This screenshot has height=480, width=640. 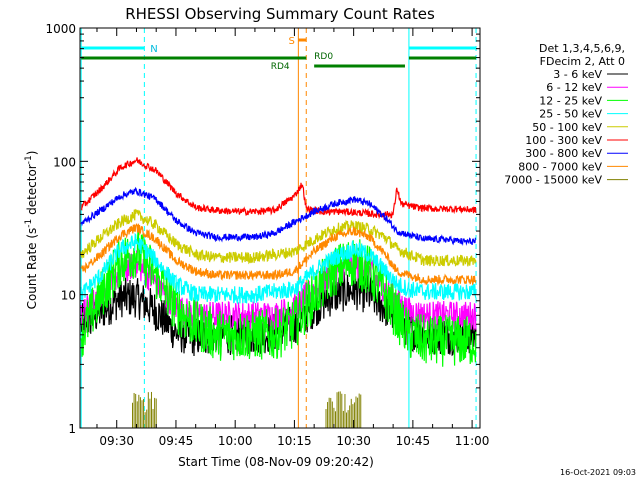 I want to click on series-25-50-kev, so click(x=278, y=268).